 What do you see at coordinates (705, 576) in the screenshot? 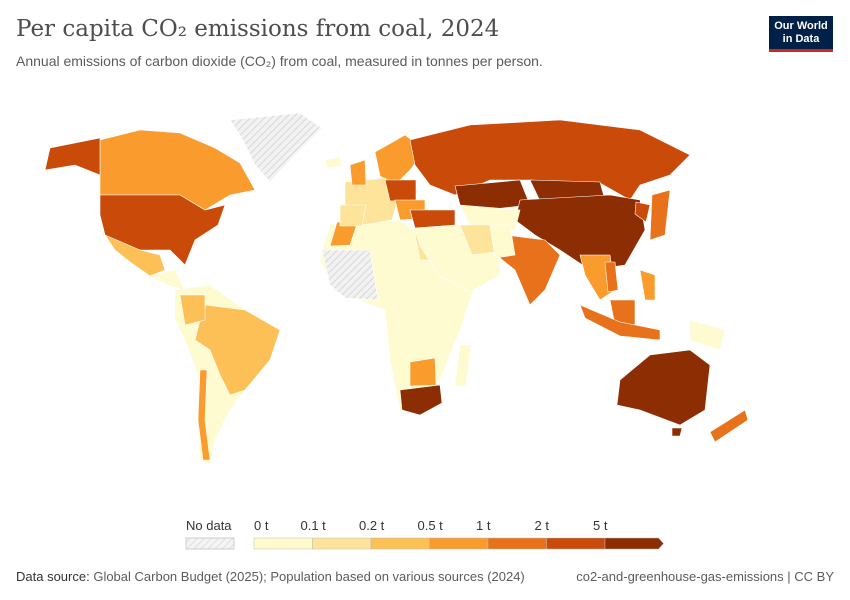
I see `slug-license: co2-and-greenhouse-gas-emissions | CC BY` at bounding box center [705, 576].